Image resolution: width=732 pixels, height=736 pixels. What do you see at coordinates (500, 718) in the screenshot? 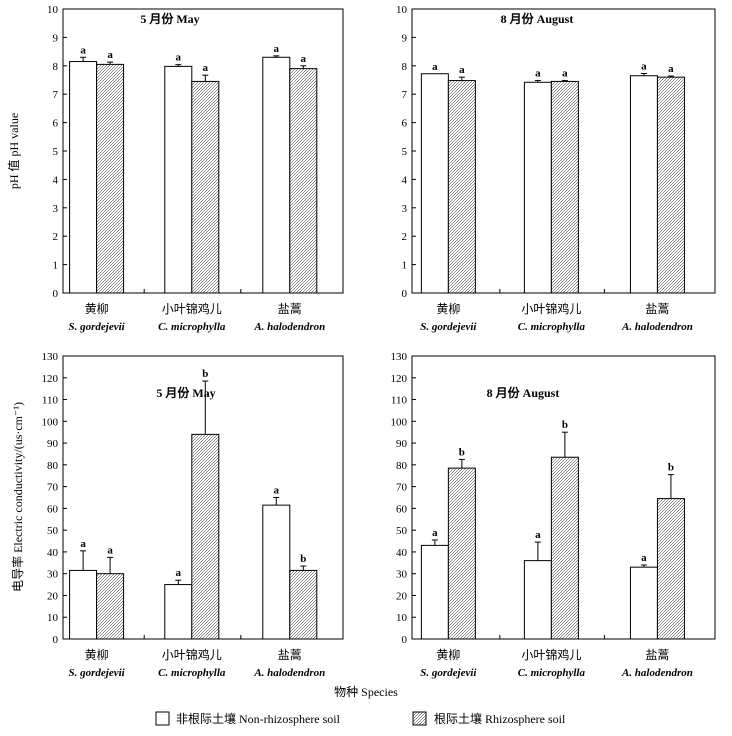
I see `legend-label-rhizosphere: 根际土壤 Rhizosphere soil` at bounding box center [500, 718].